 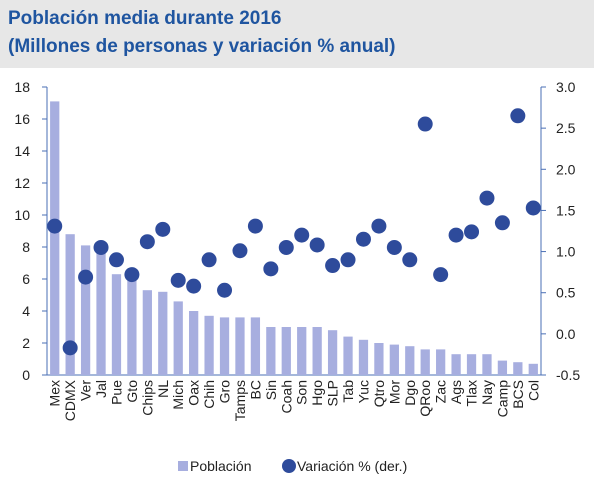 I want to click on x-tick-label: BCS, so click(x=518, y=394).